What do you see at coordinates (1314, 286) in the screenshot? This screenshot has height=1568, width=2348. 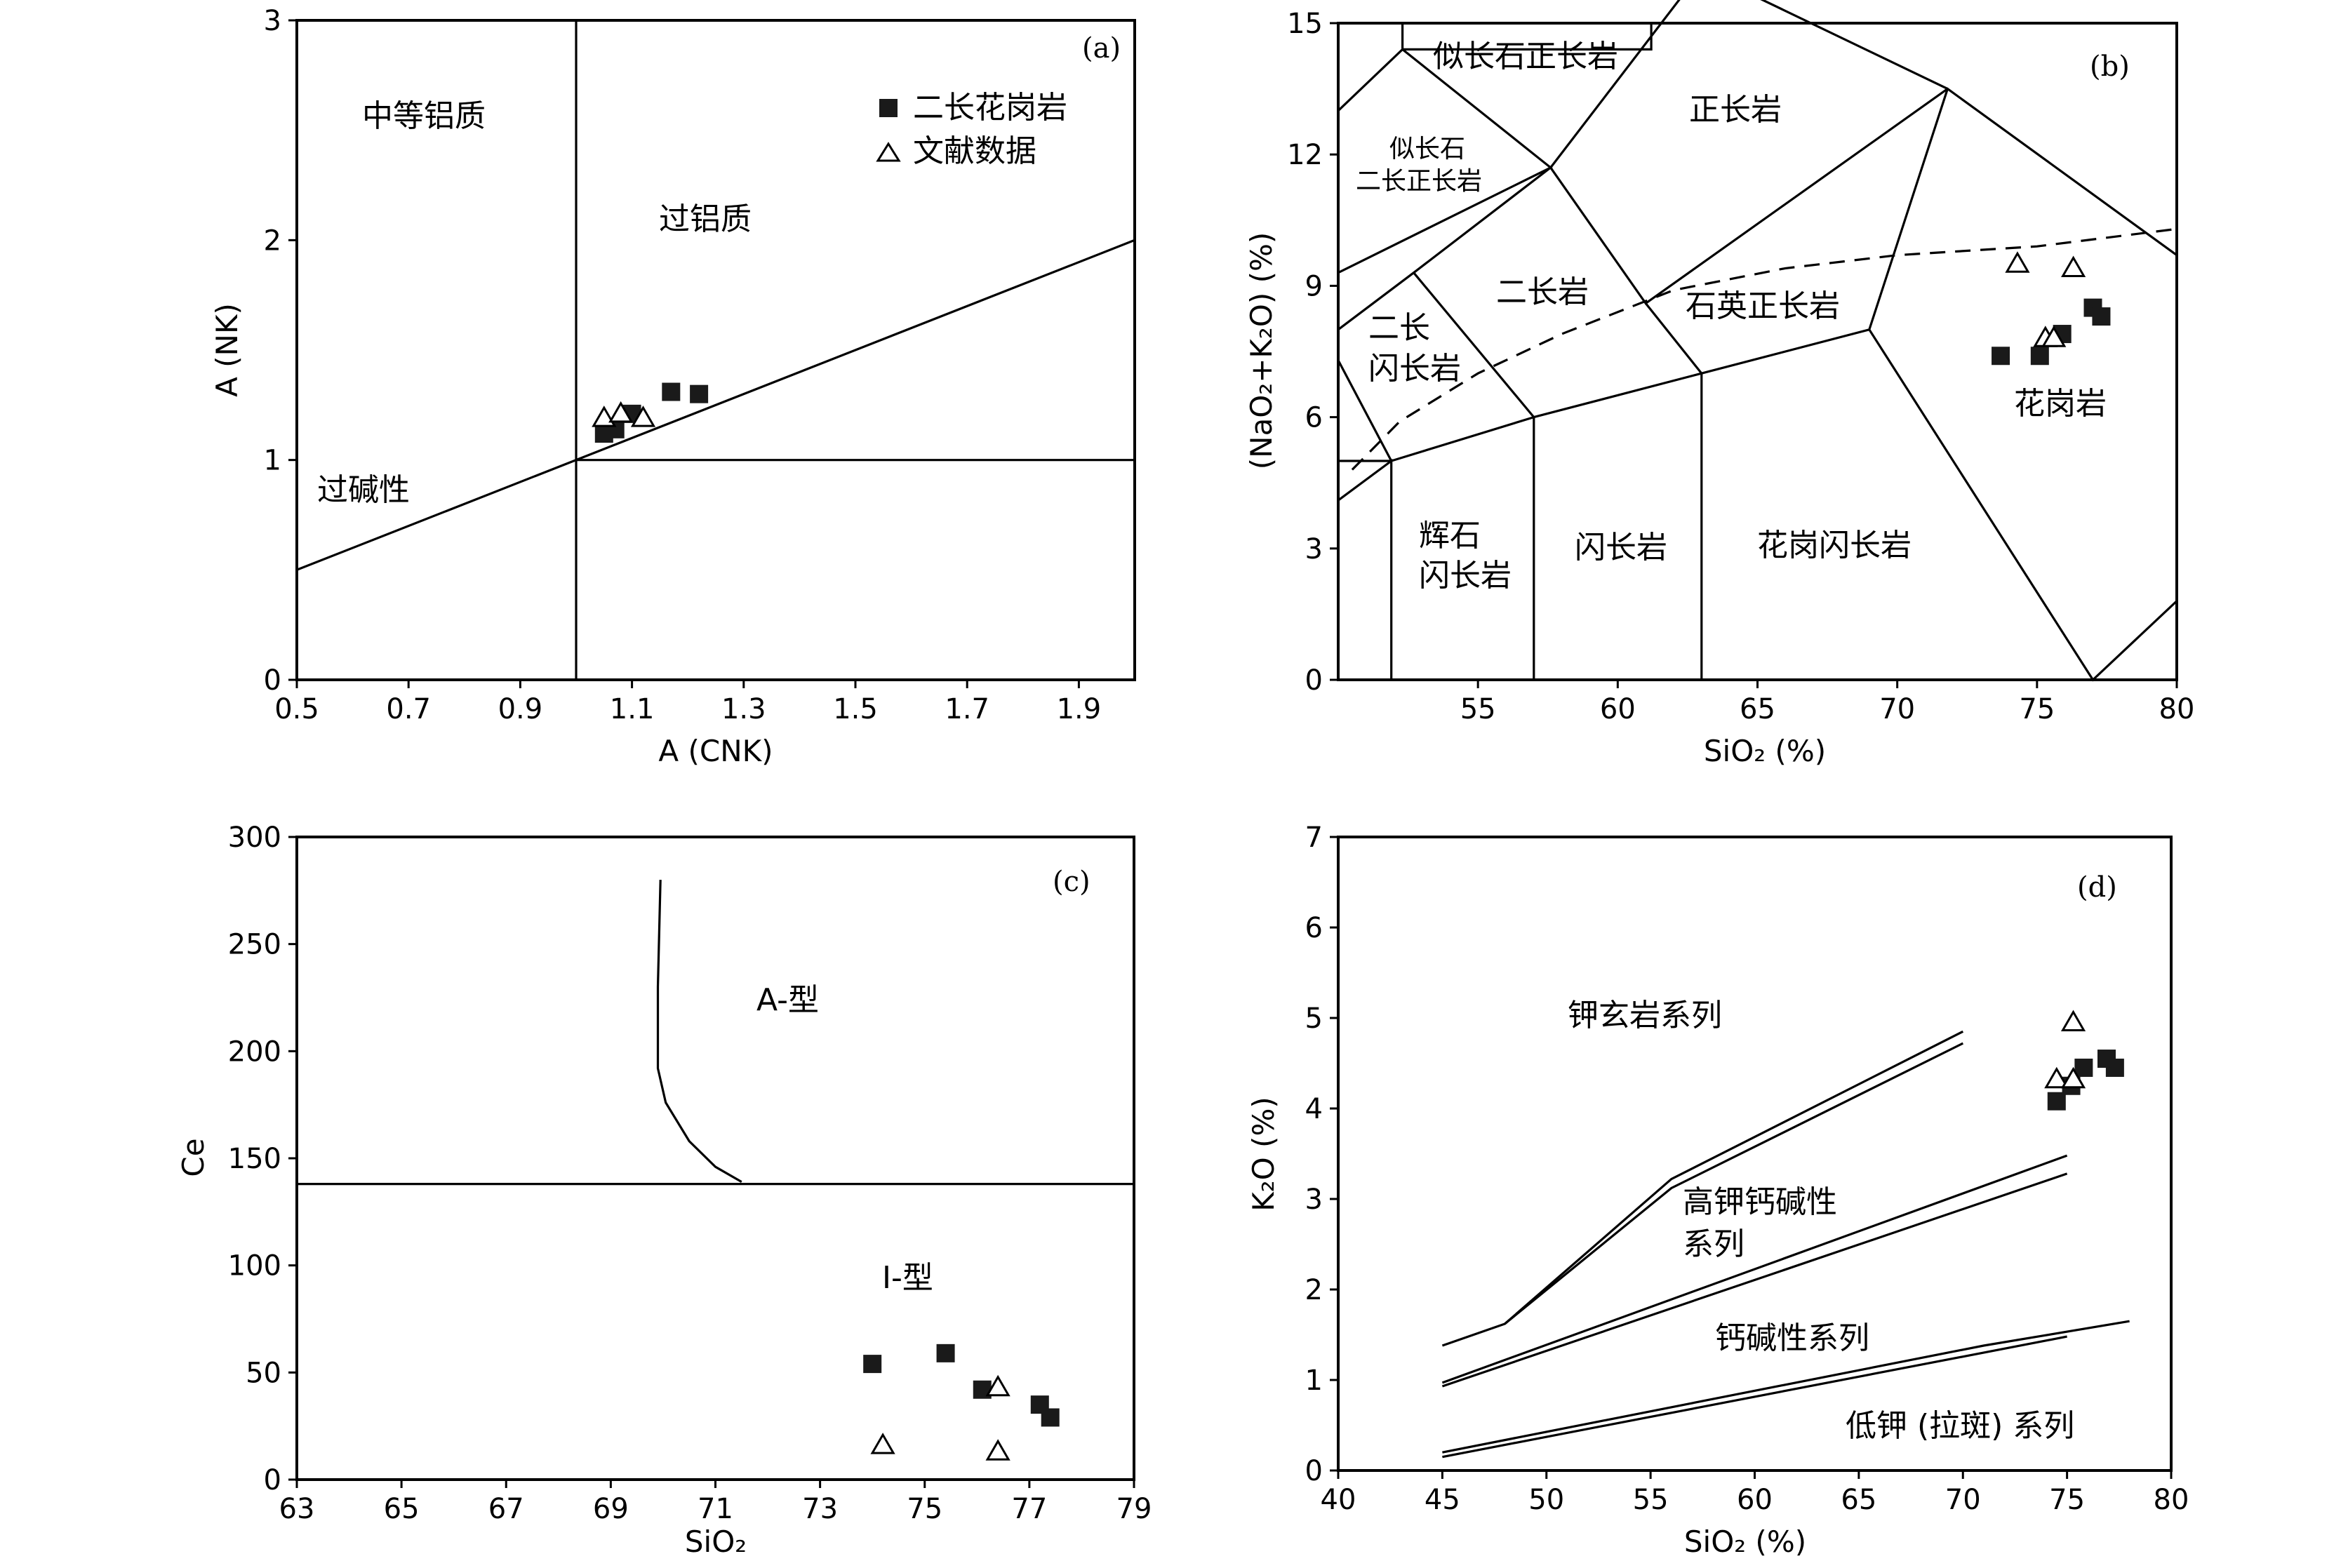 I see `y-tick-label: 9` at bounding box center [1314, 286].